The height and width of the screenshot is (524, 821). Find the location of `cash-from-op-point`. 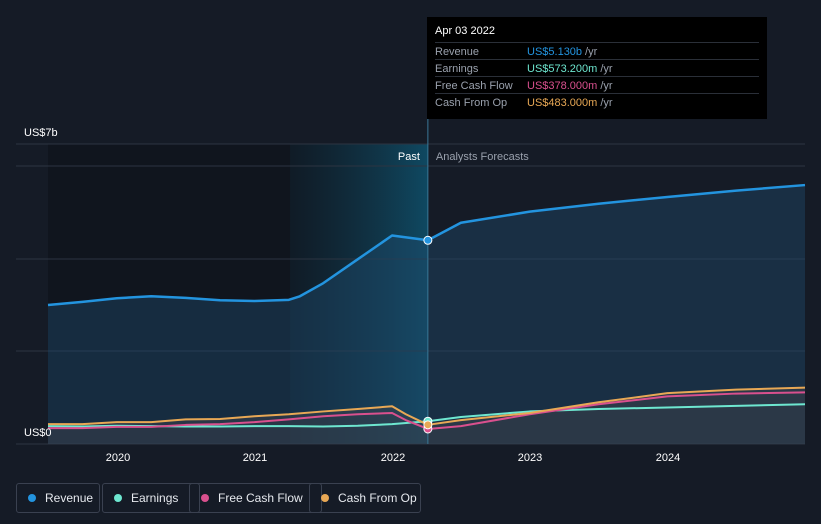

cash-from-op-point is located at coordinates (428, 425).